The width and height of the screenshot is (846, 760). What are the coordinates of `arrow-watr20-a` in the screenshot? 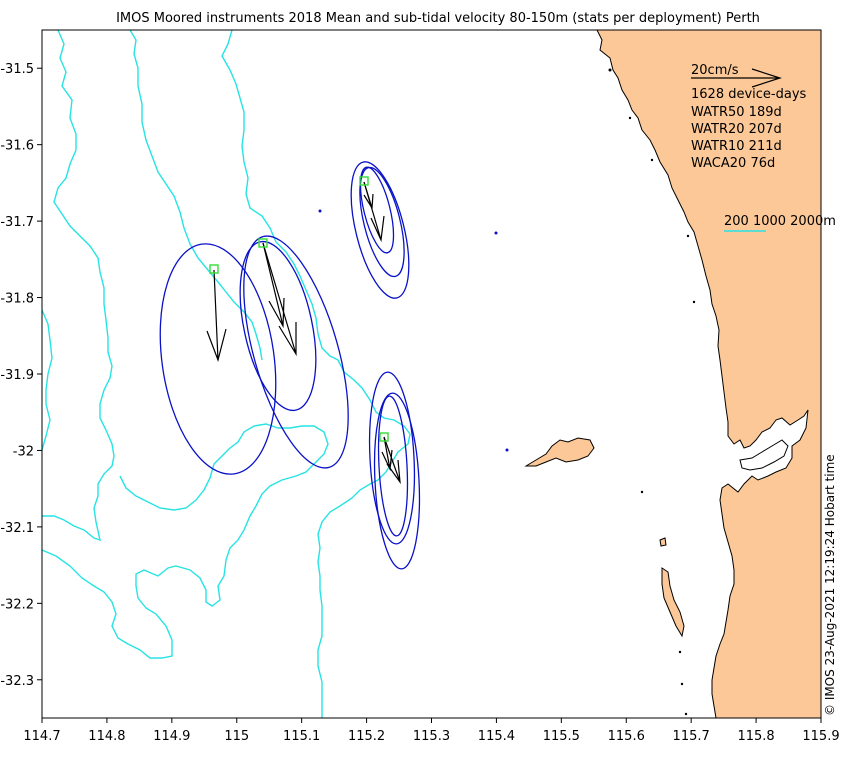 It's located at (273, 285).